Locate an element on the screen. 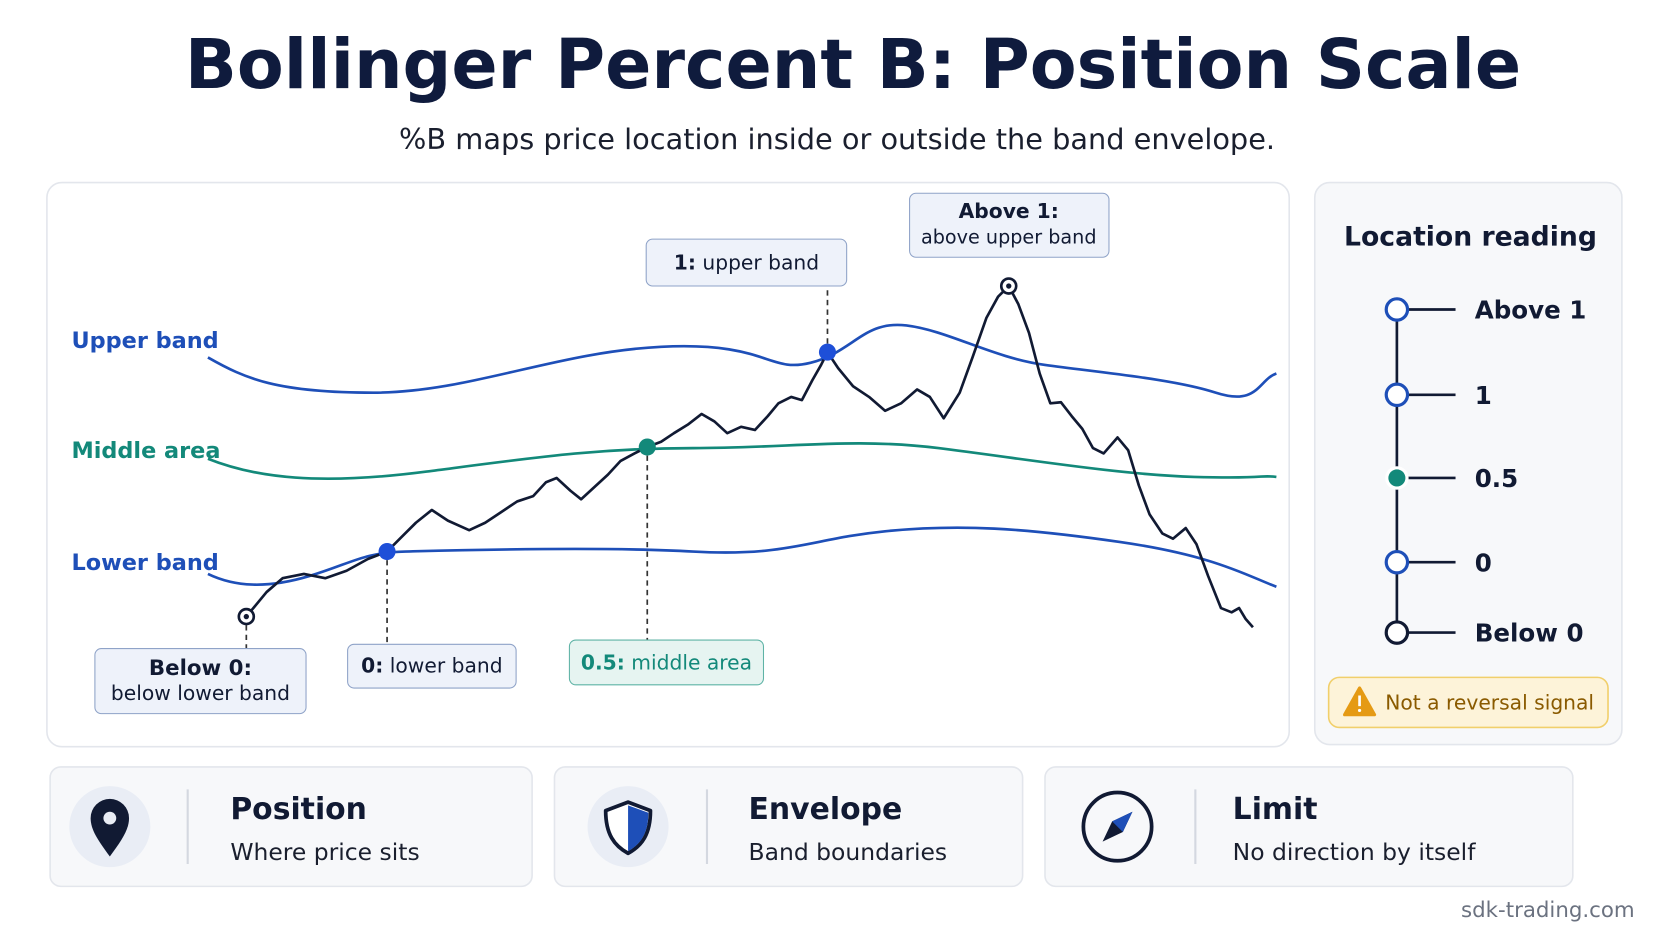 This screenshot has width=1672, height=941. middle-line is located at coordinates (742, 461).